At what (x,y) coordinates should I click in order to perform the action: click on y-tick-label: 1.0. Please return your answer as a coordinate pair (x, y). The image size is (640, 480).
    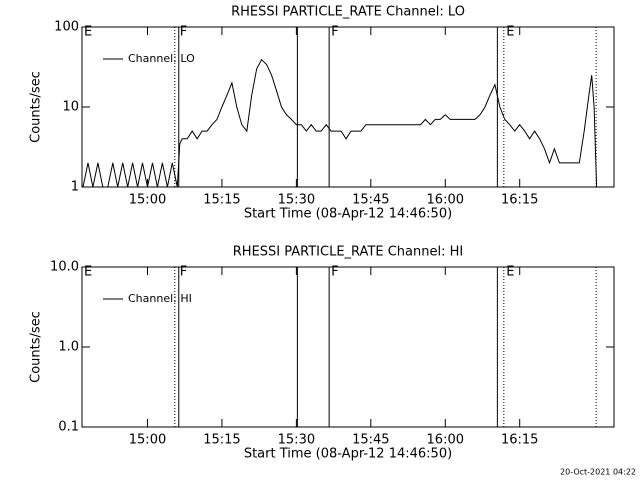
    Looking at the image, I should click on (68, 347).